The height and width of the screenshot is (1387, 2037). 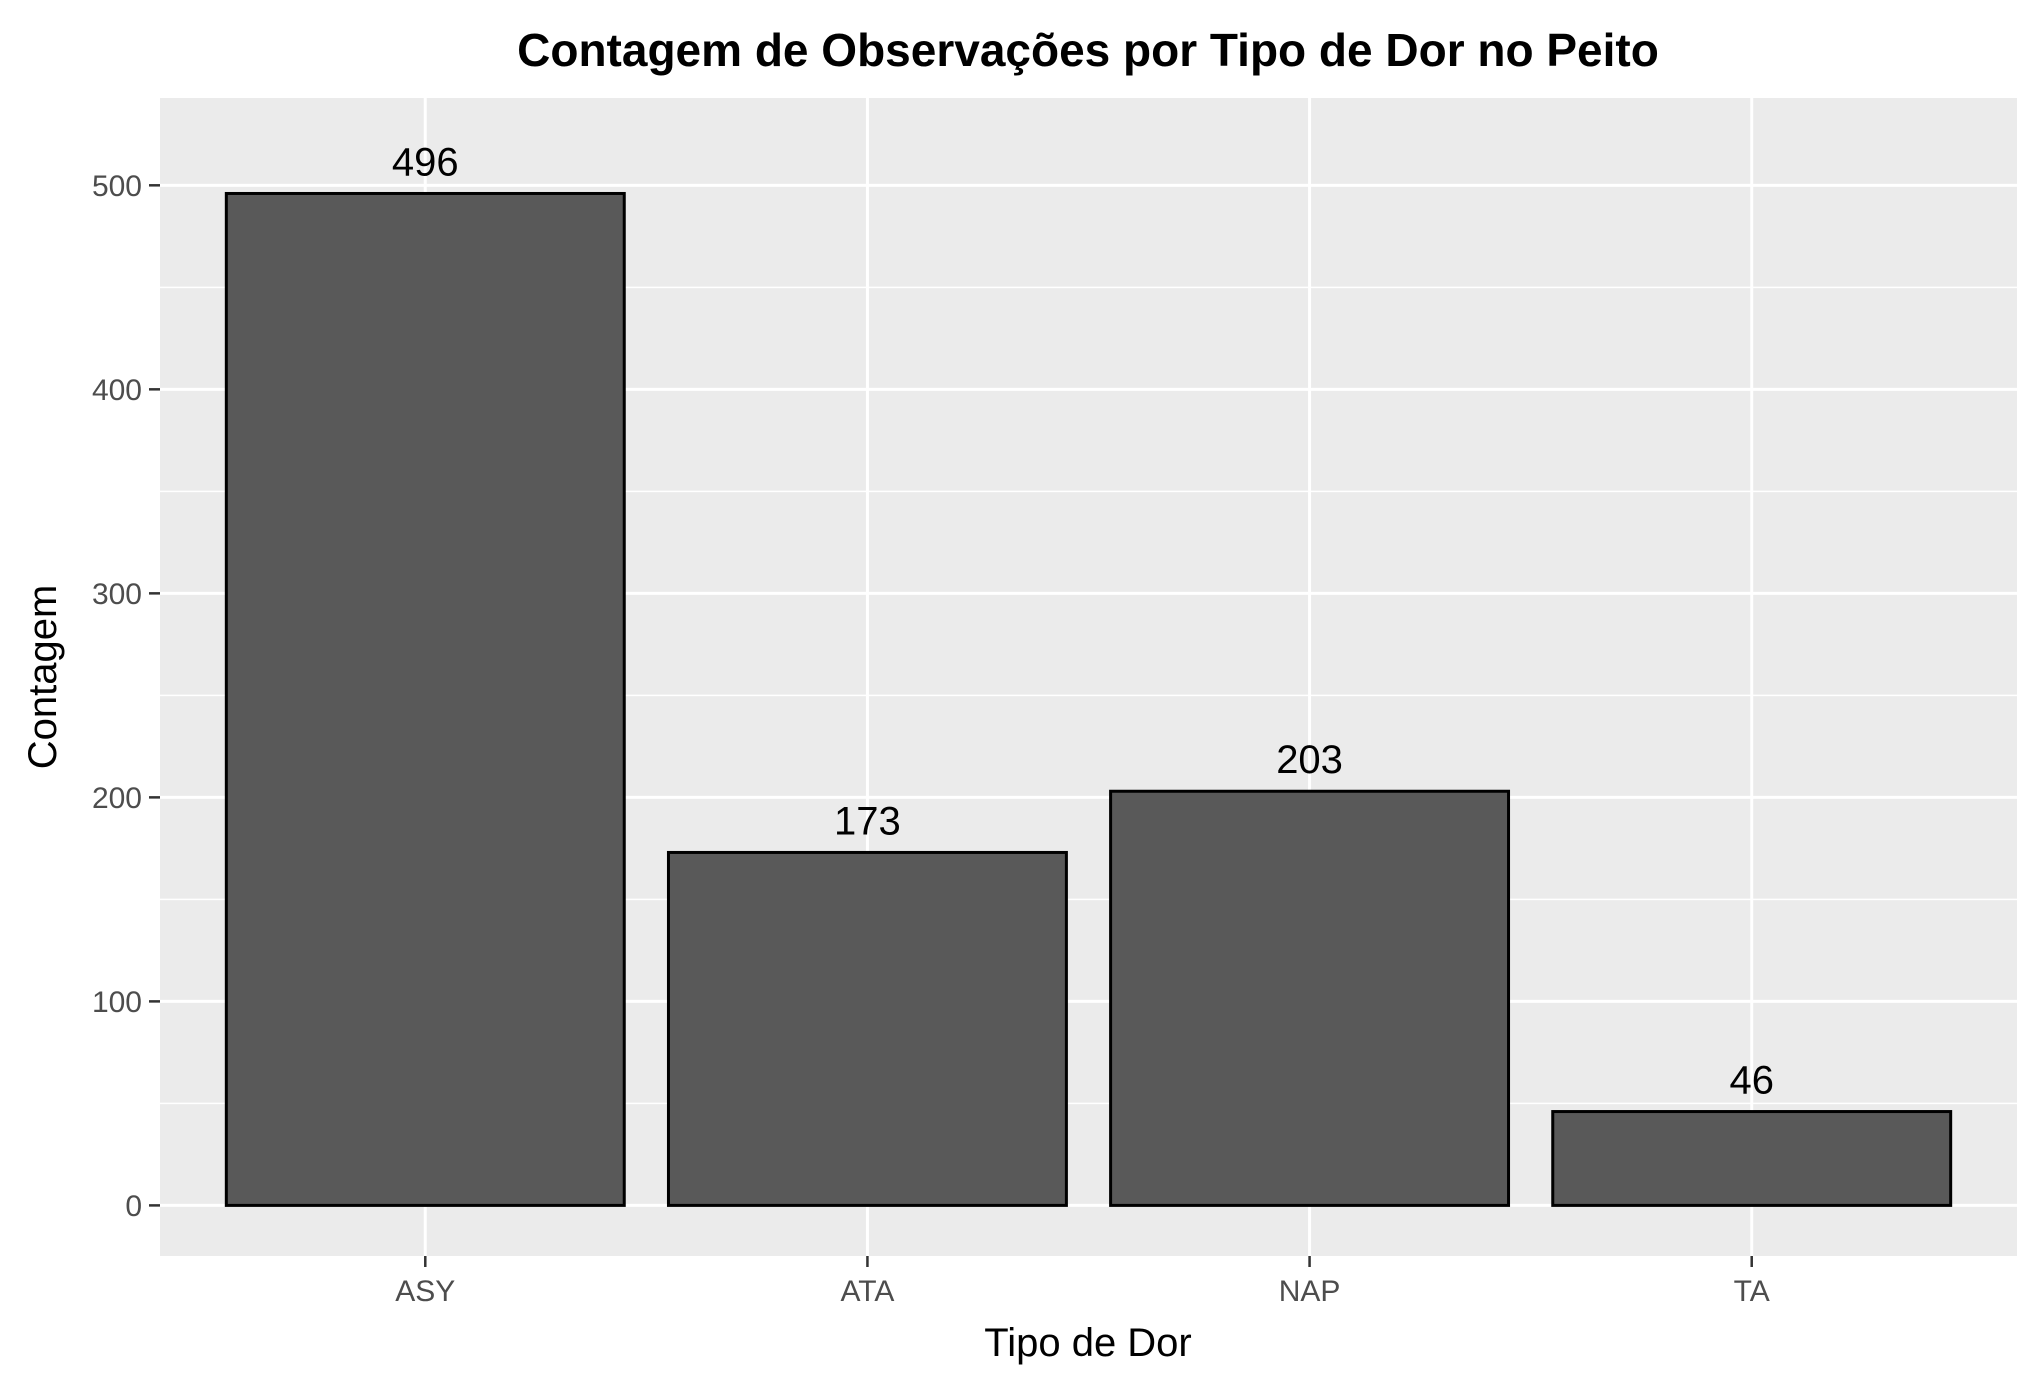 What do you see at coordinates (117, 186) in the screenshot?
I see `y-tick-label: 500` at bounding box center [117, 186].